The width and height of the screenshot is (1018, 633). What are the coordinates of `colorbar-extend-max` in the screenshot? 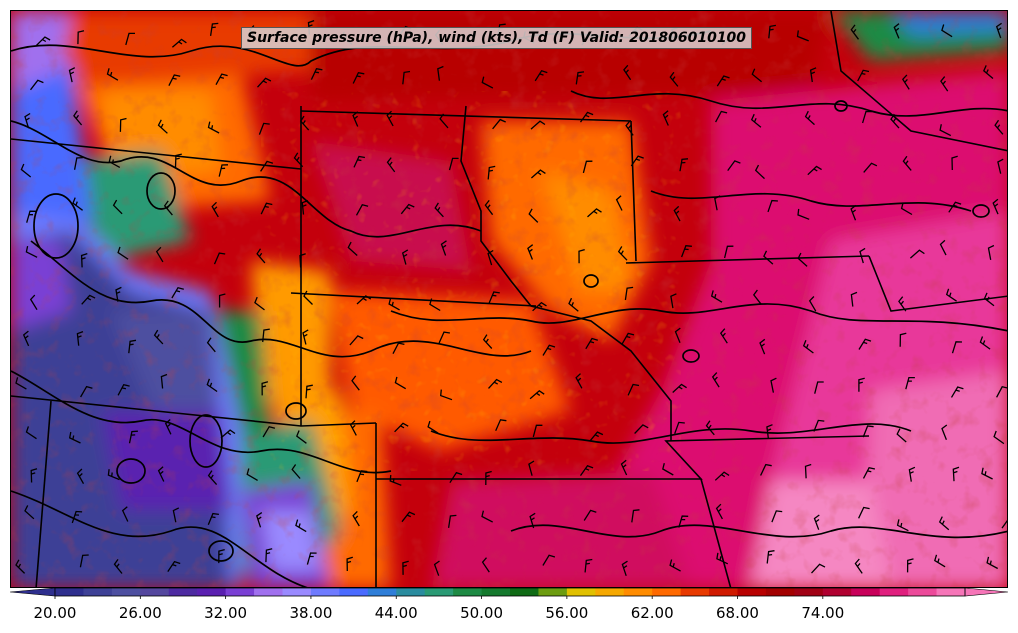 It's located at (986, 592).